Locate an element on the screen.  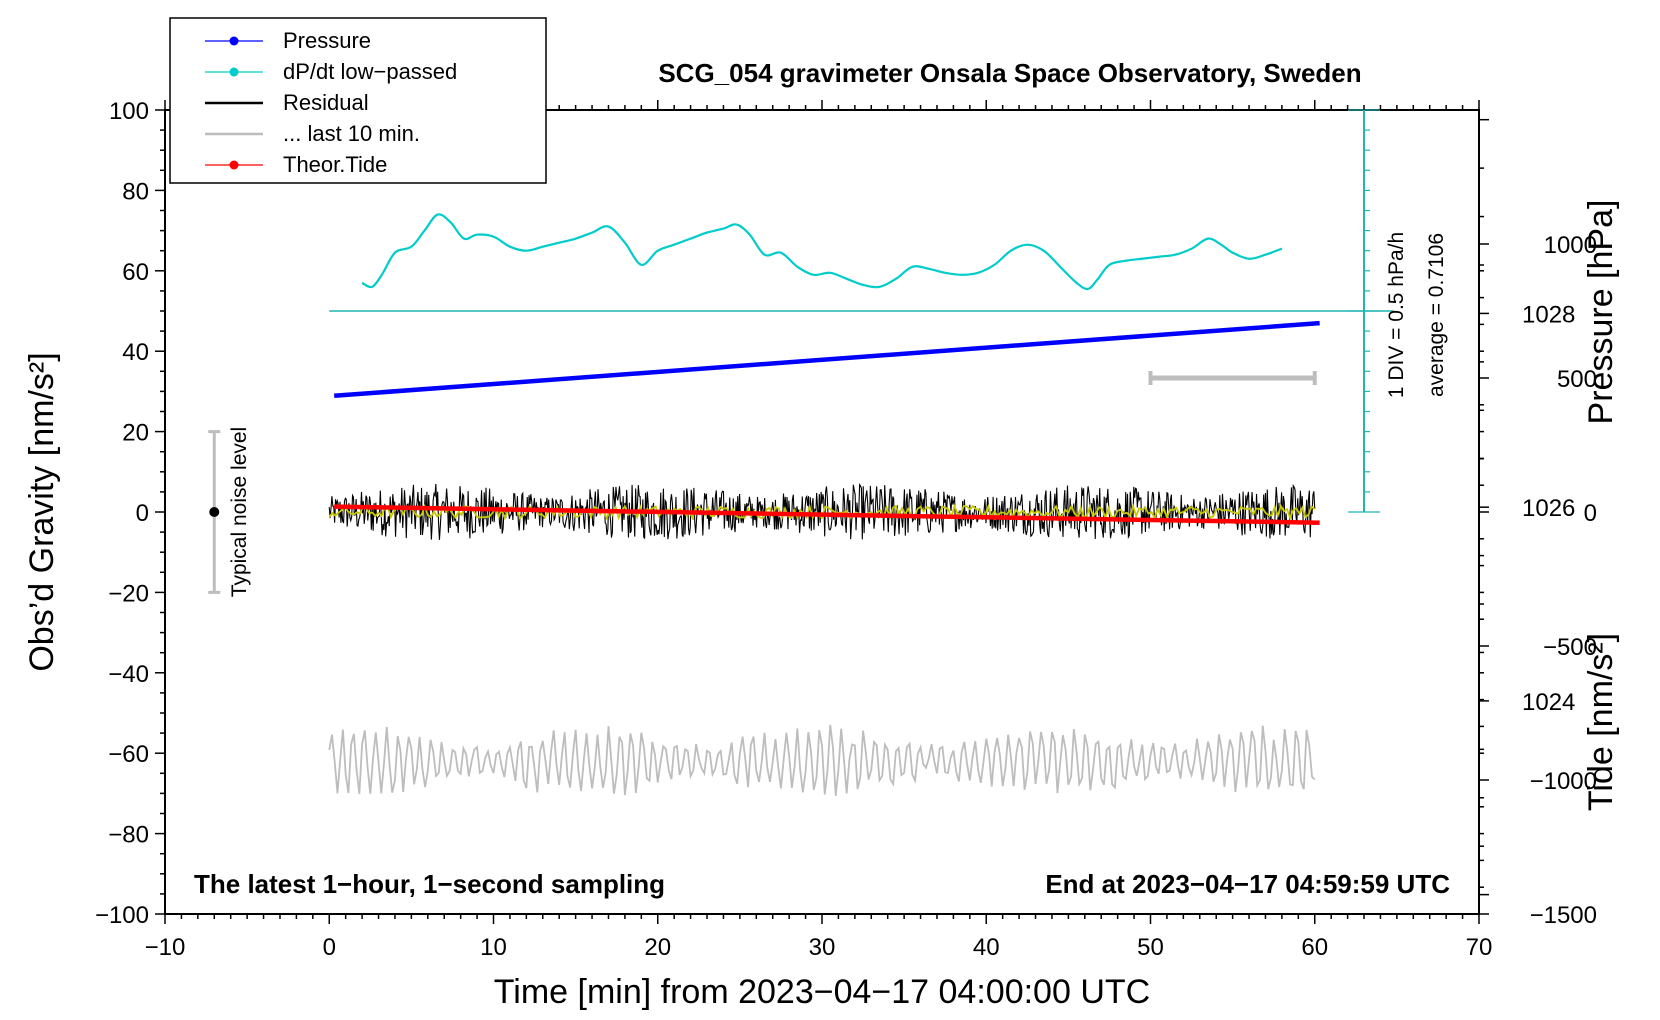
legend-symbol-theor-tide is located at coordinates (234, 165).